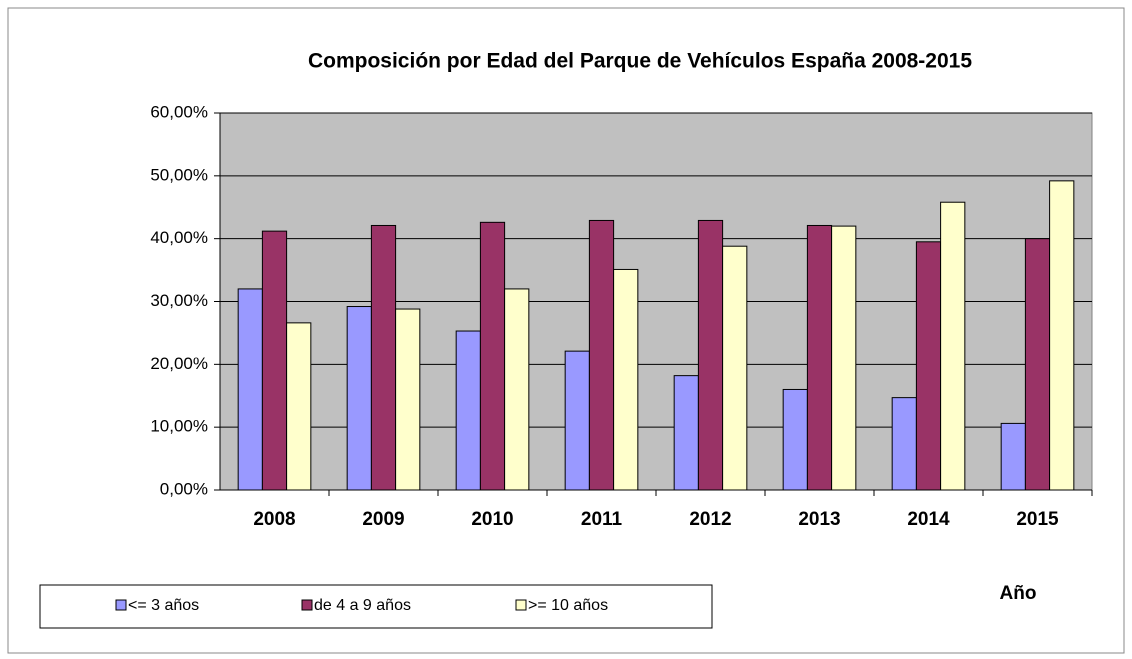  I want to click on y-tick-label: 50,00%, so click(179, 174).